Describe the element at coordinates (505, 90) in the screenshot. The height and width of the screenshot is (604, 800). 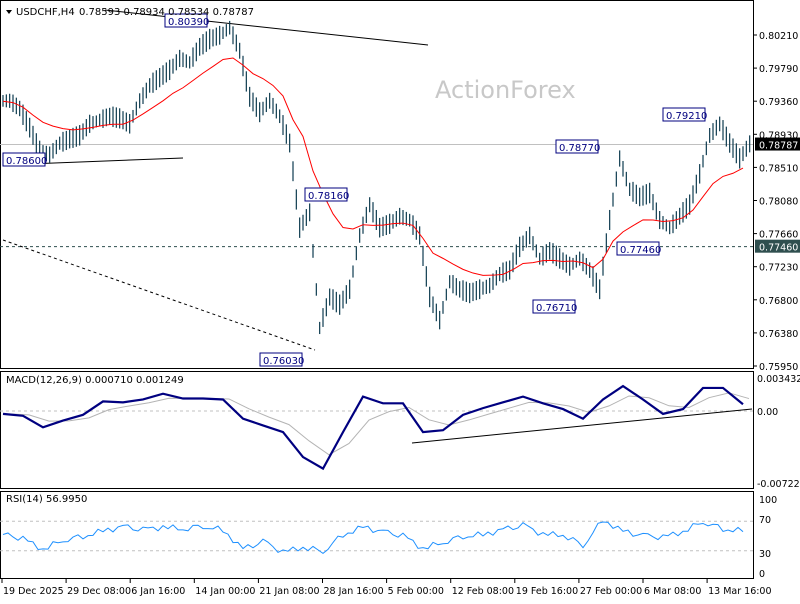
I see `watermark: ActionForex` at that location.